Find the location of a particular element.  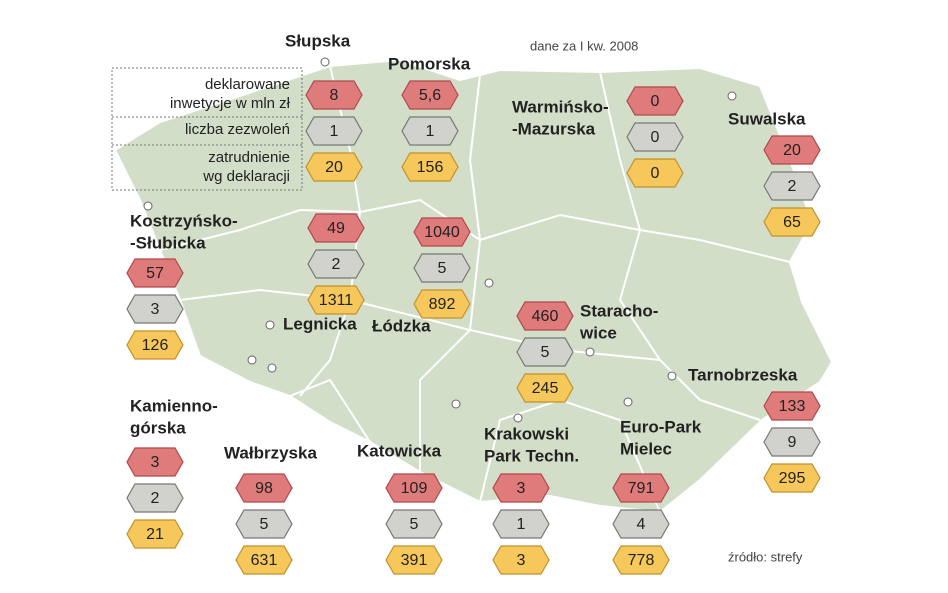

investment-value: 133 is located at coordinates (792, 406).